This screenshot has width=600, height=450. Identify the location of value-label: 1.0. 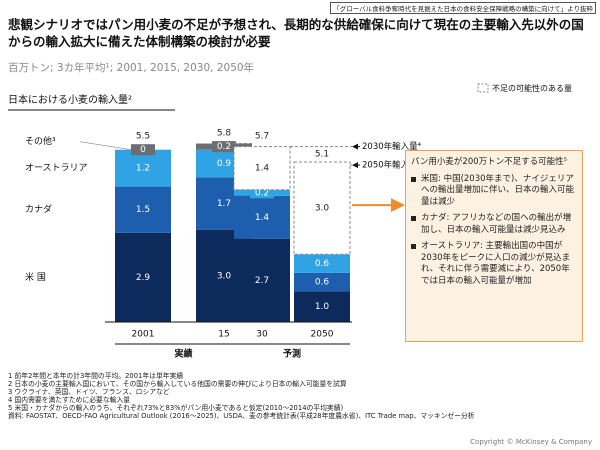
(322, 307).